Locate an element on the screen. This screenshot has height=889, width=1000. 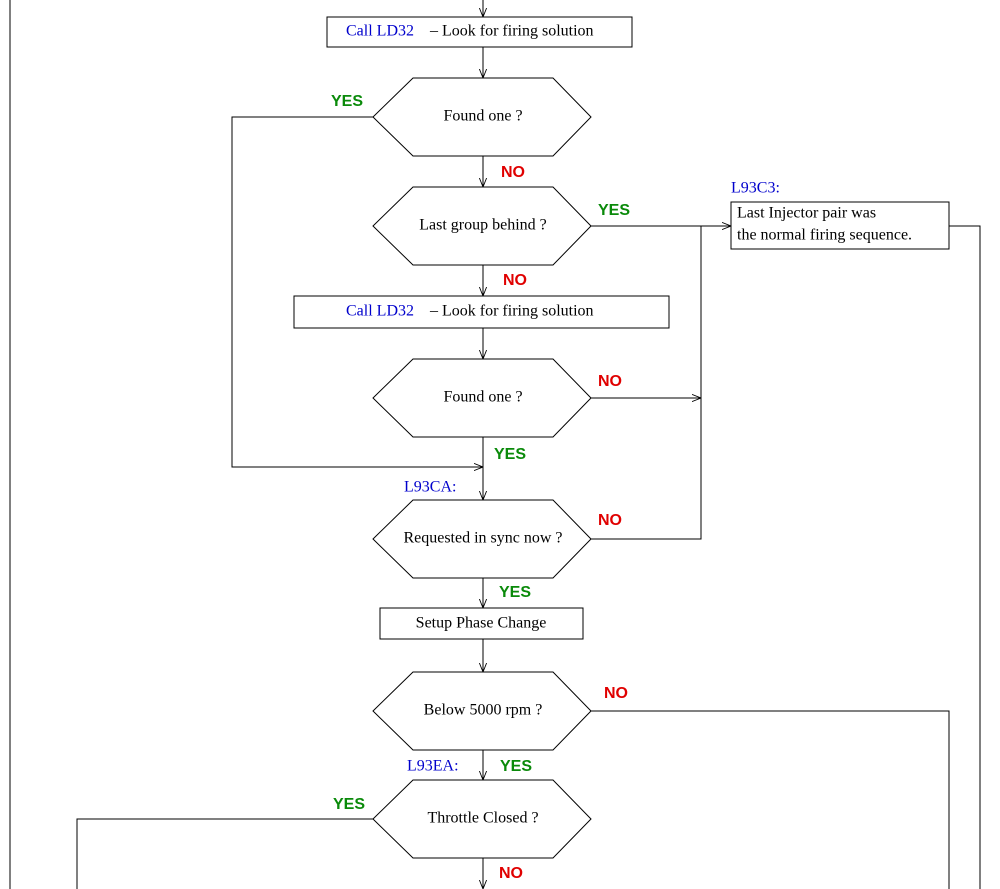
address-label: L93CA: is located at coordinates (430, 487).